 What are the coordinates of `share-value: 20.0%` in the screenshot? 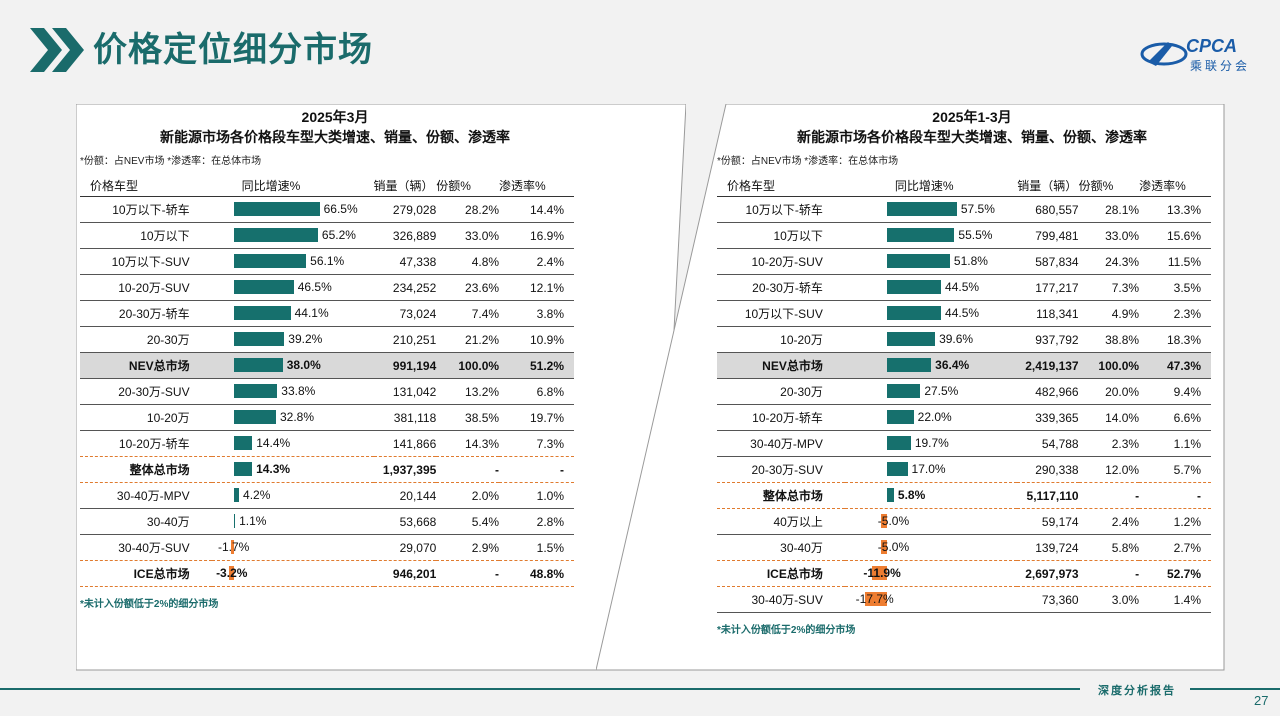 It's located at (1109, 391).